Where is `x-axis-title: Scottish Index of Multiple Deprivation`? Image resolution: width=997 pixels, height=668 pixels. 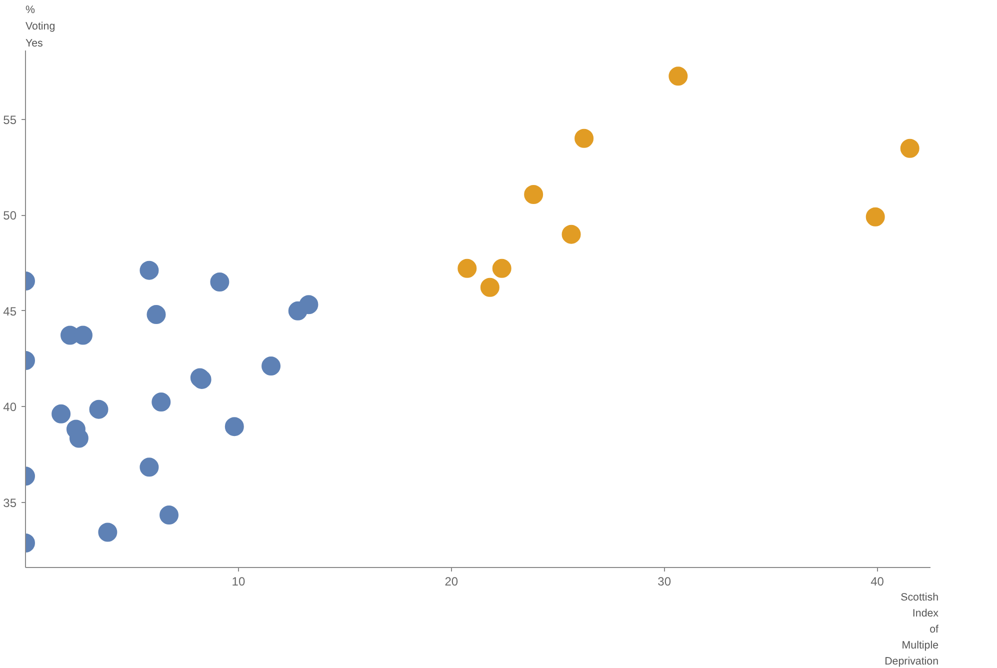
x-axis-title: Scottish Index of Multiple Deprivation is located at coordinates (912, 630).